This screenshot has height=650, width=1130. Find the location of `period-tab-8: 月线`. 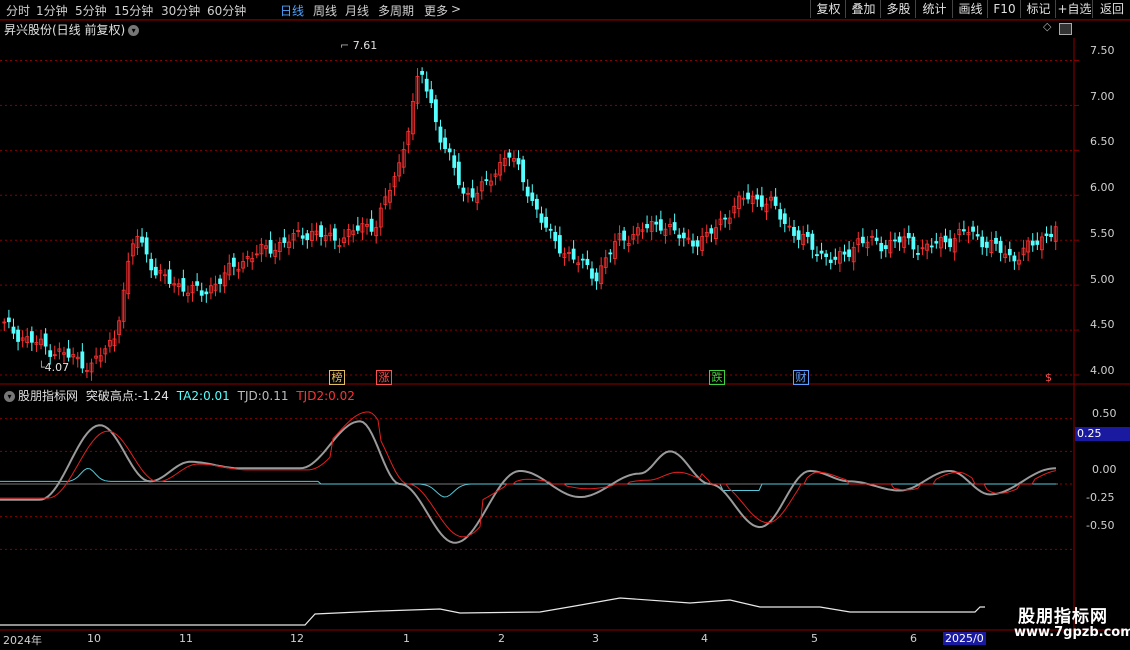

period-tab-8: 月线 is located at coordinates (357, 11).